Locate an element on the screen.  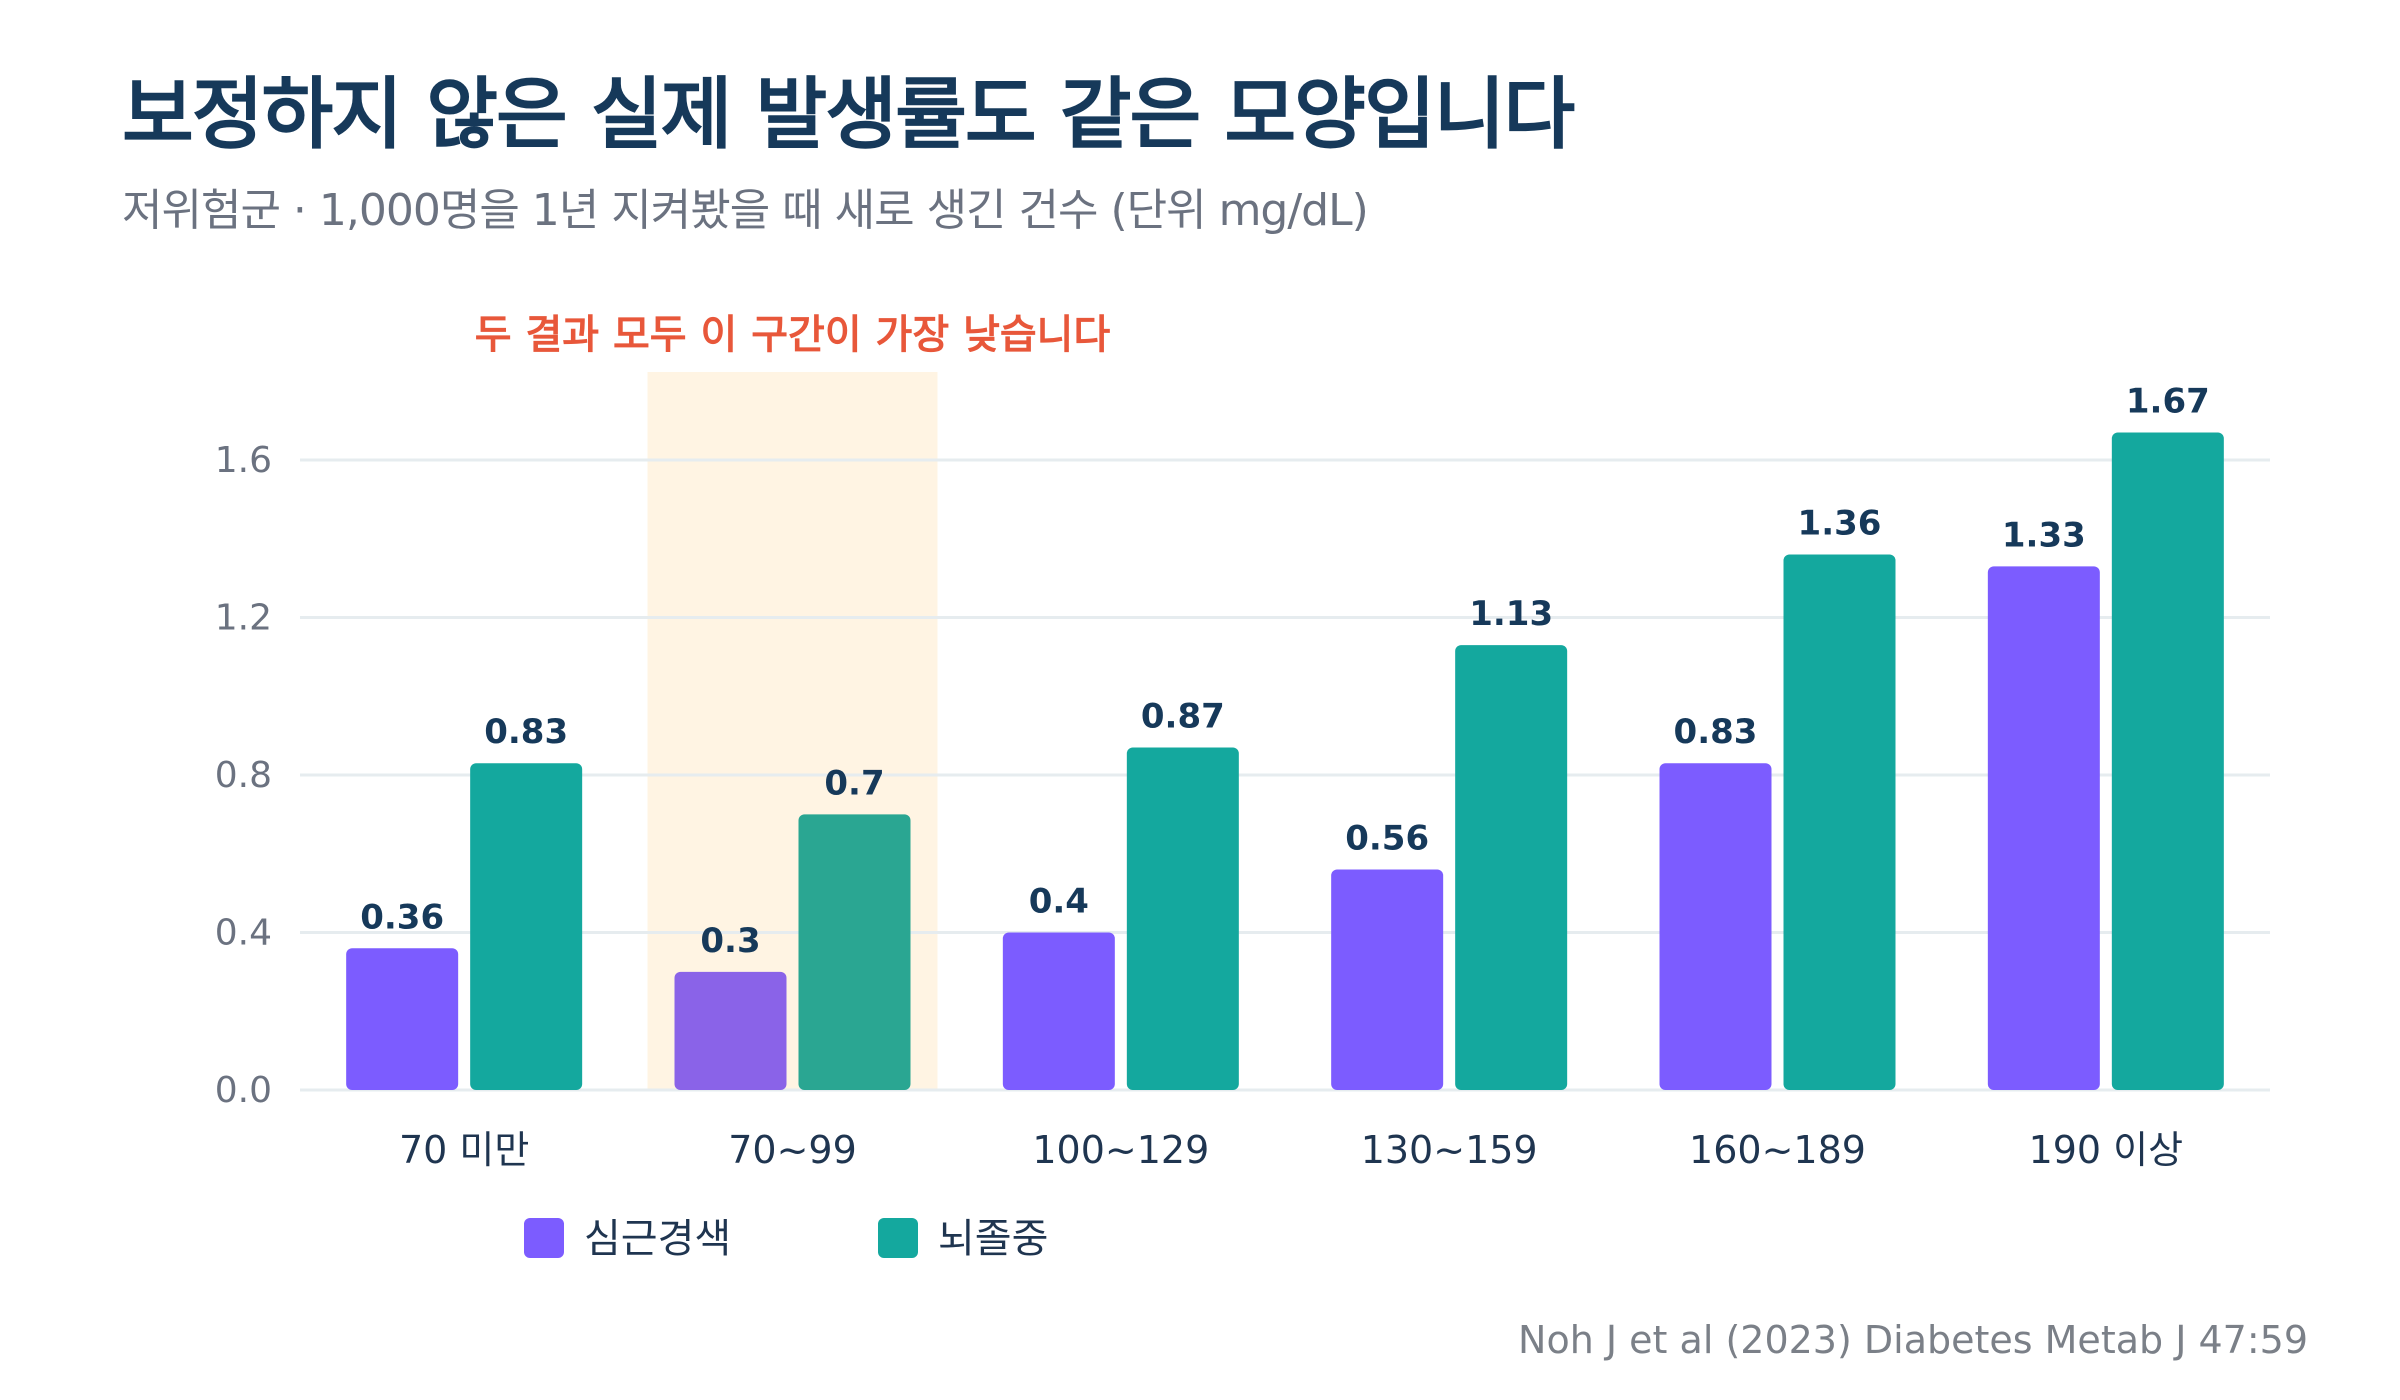
data-label: 0.3 is located at coordinates (730, 941).